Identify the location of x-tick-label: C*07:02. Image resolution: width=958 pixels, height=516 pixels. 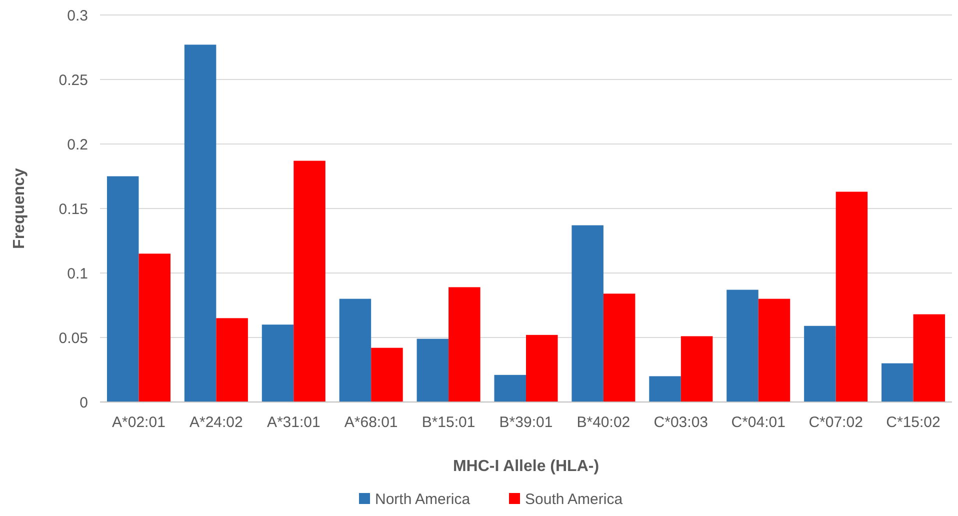
(835, 422).